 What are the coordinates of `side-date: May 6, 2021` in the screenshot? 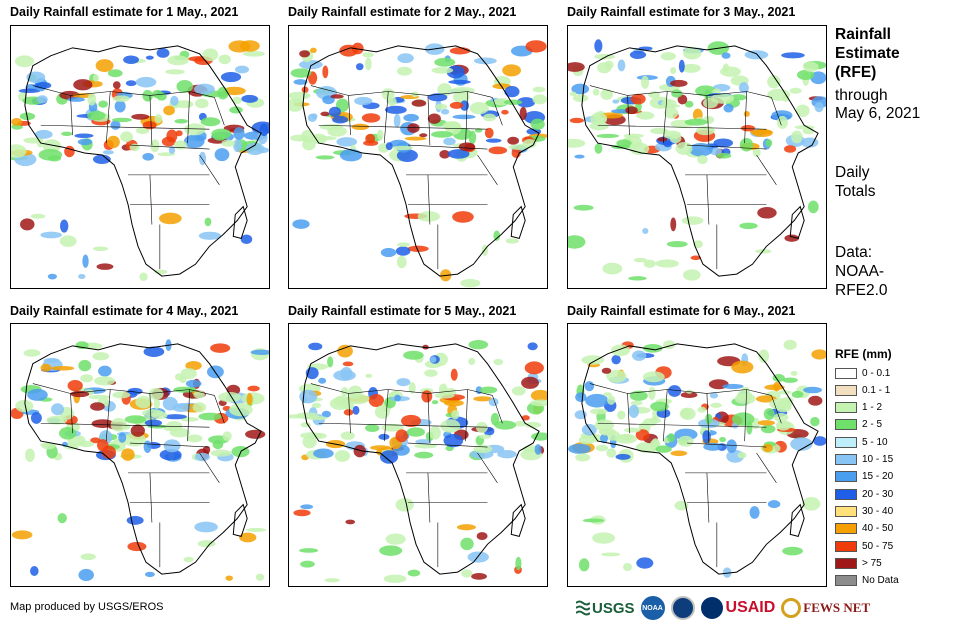 It's located at (878, 113).